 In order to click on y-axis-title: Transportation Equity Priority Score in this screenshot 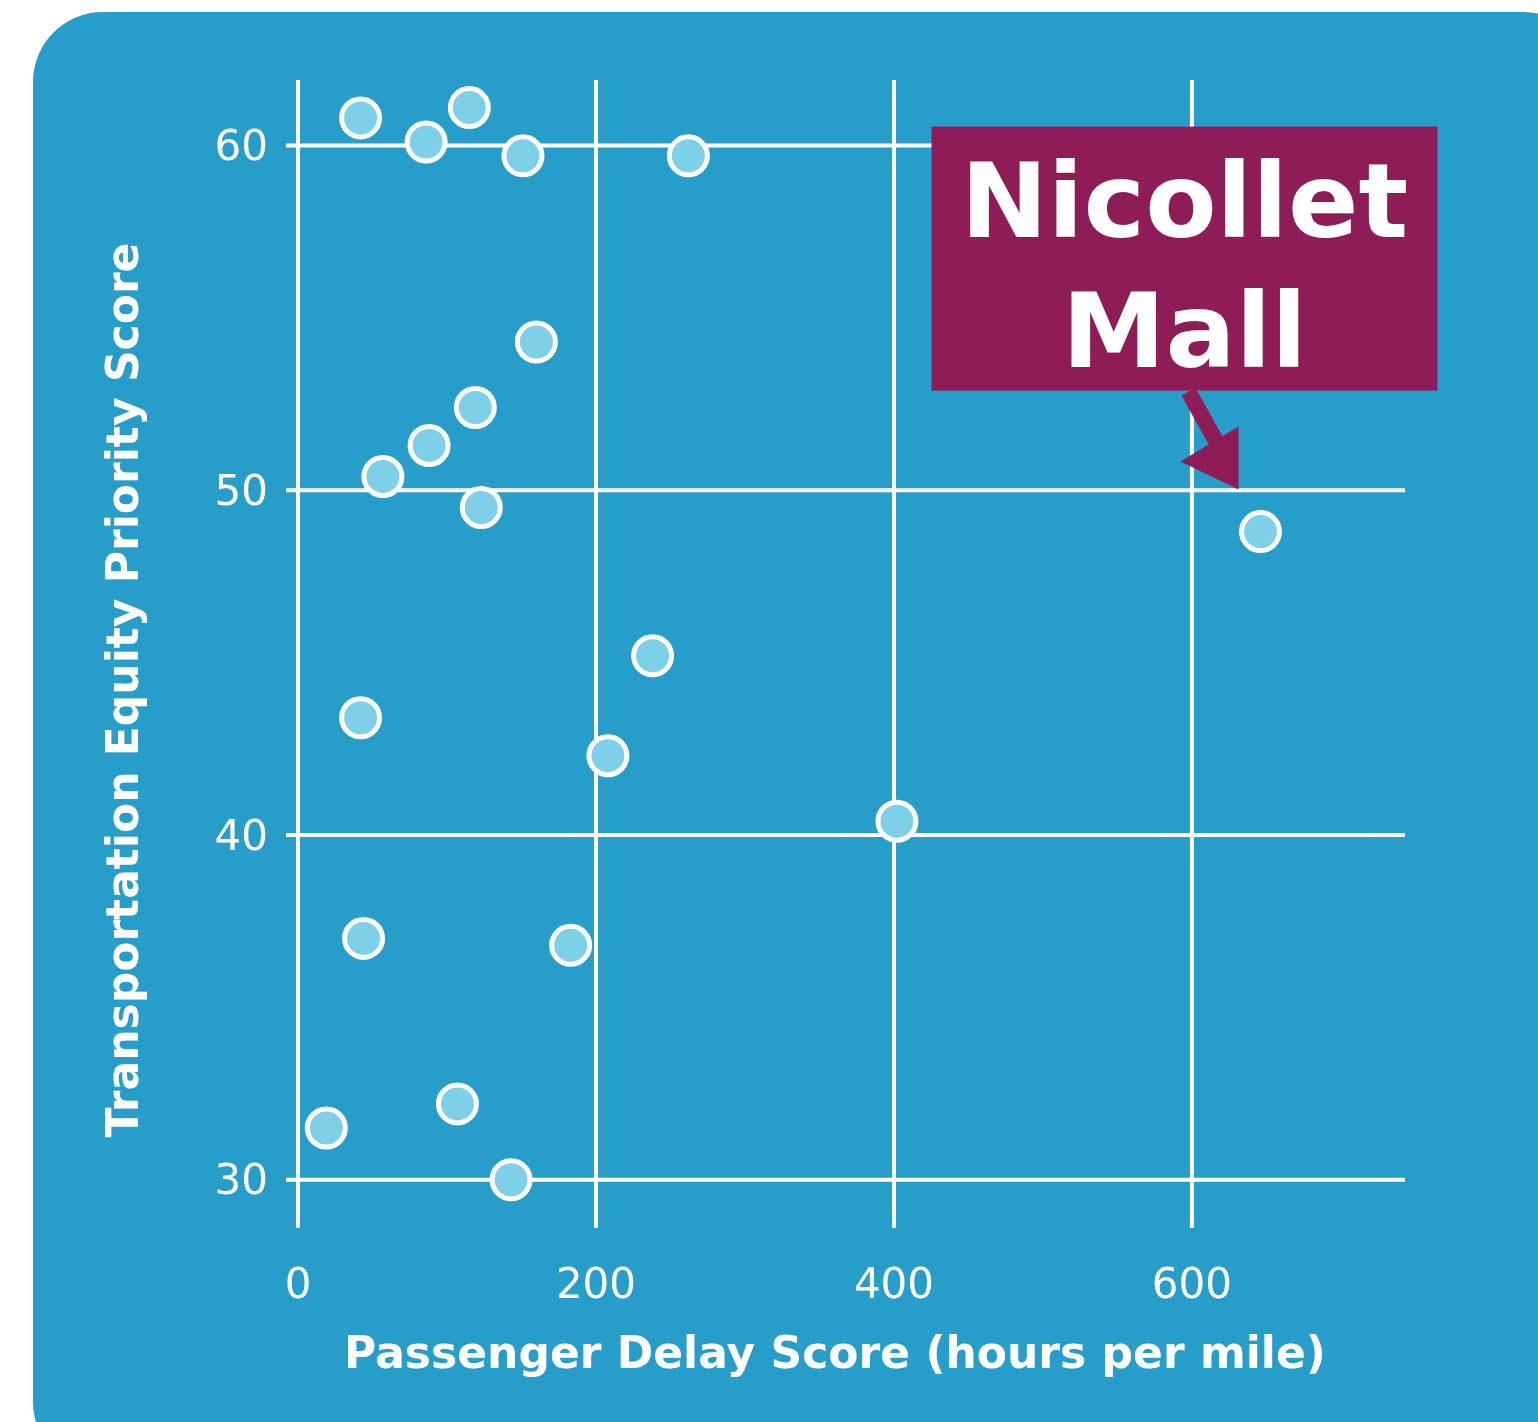, I will do `click(122, 690)`.